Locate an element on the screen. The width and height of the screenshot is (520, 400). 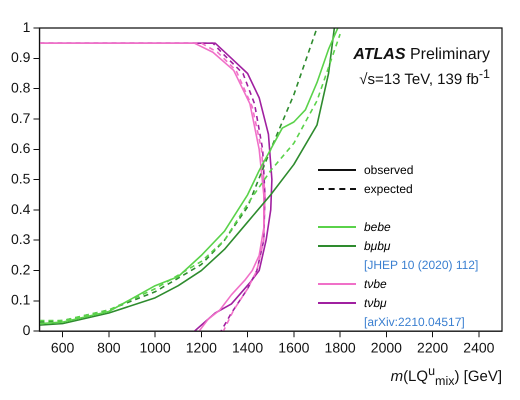
x-tick-label: 600 is located at coordinates (62, 347).